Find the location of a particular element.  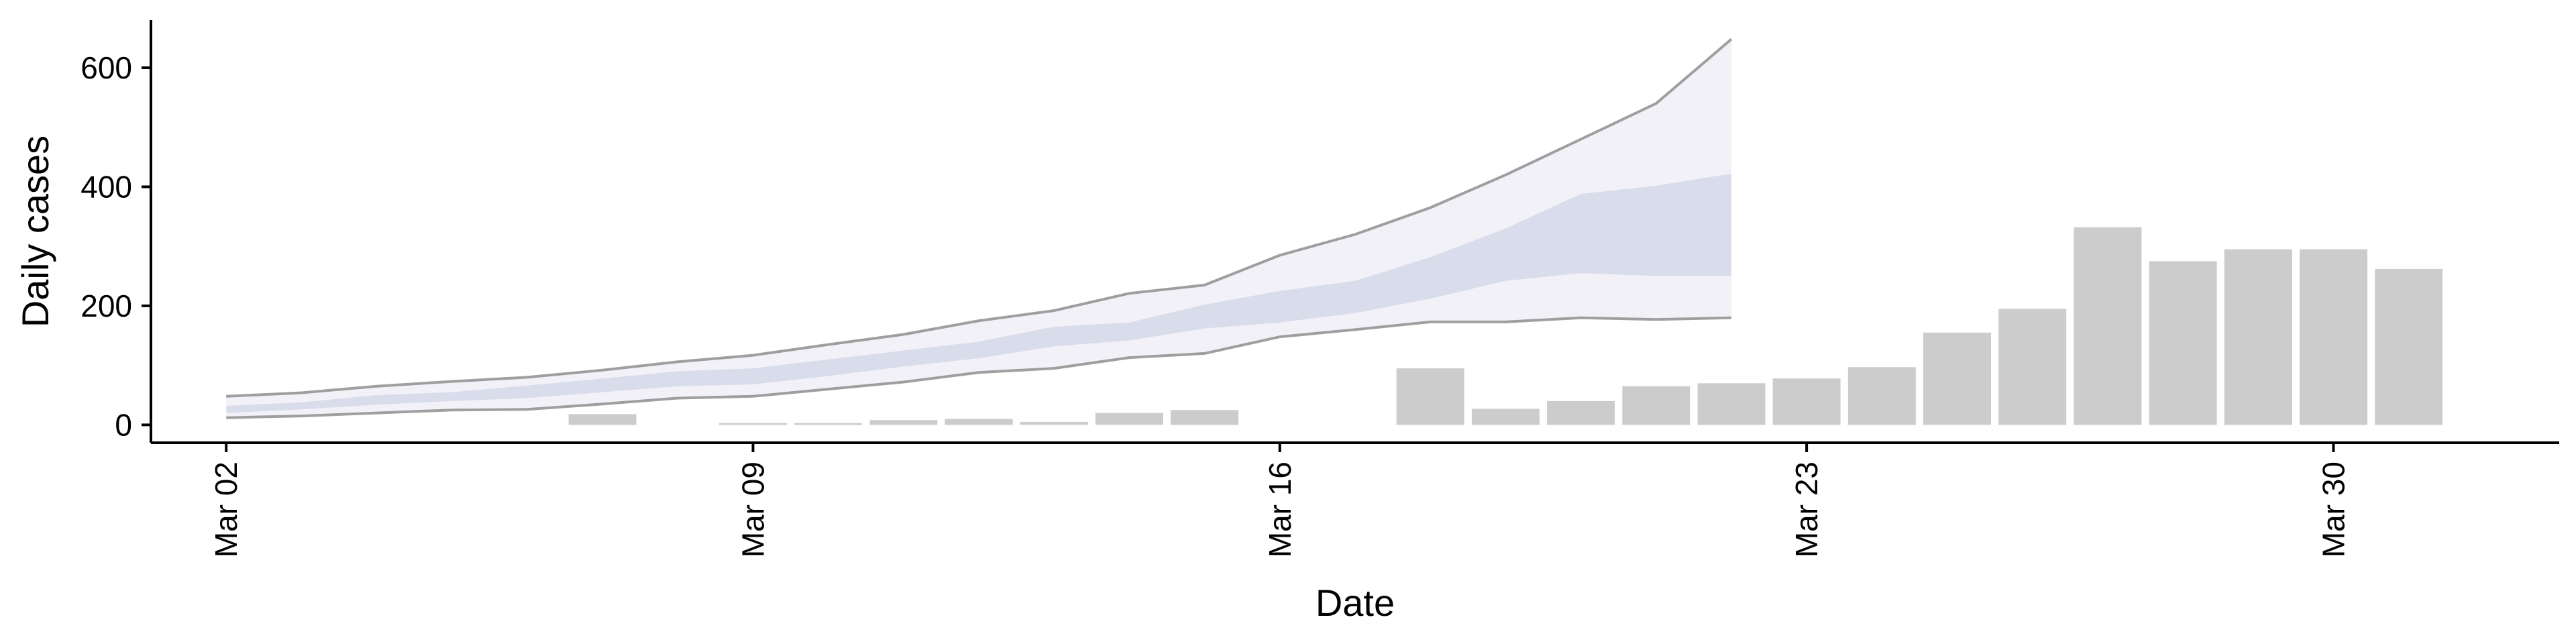

x-tick-label: Mar 09 is located at coordinates (753, 509).